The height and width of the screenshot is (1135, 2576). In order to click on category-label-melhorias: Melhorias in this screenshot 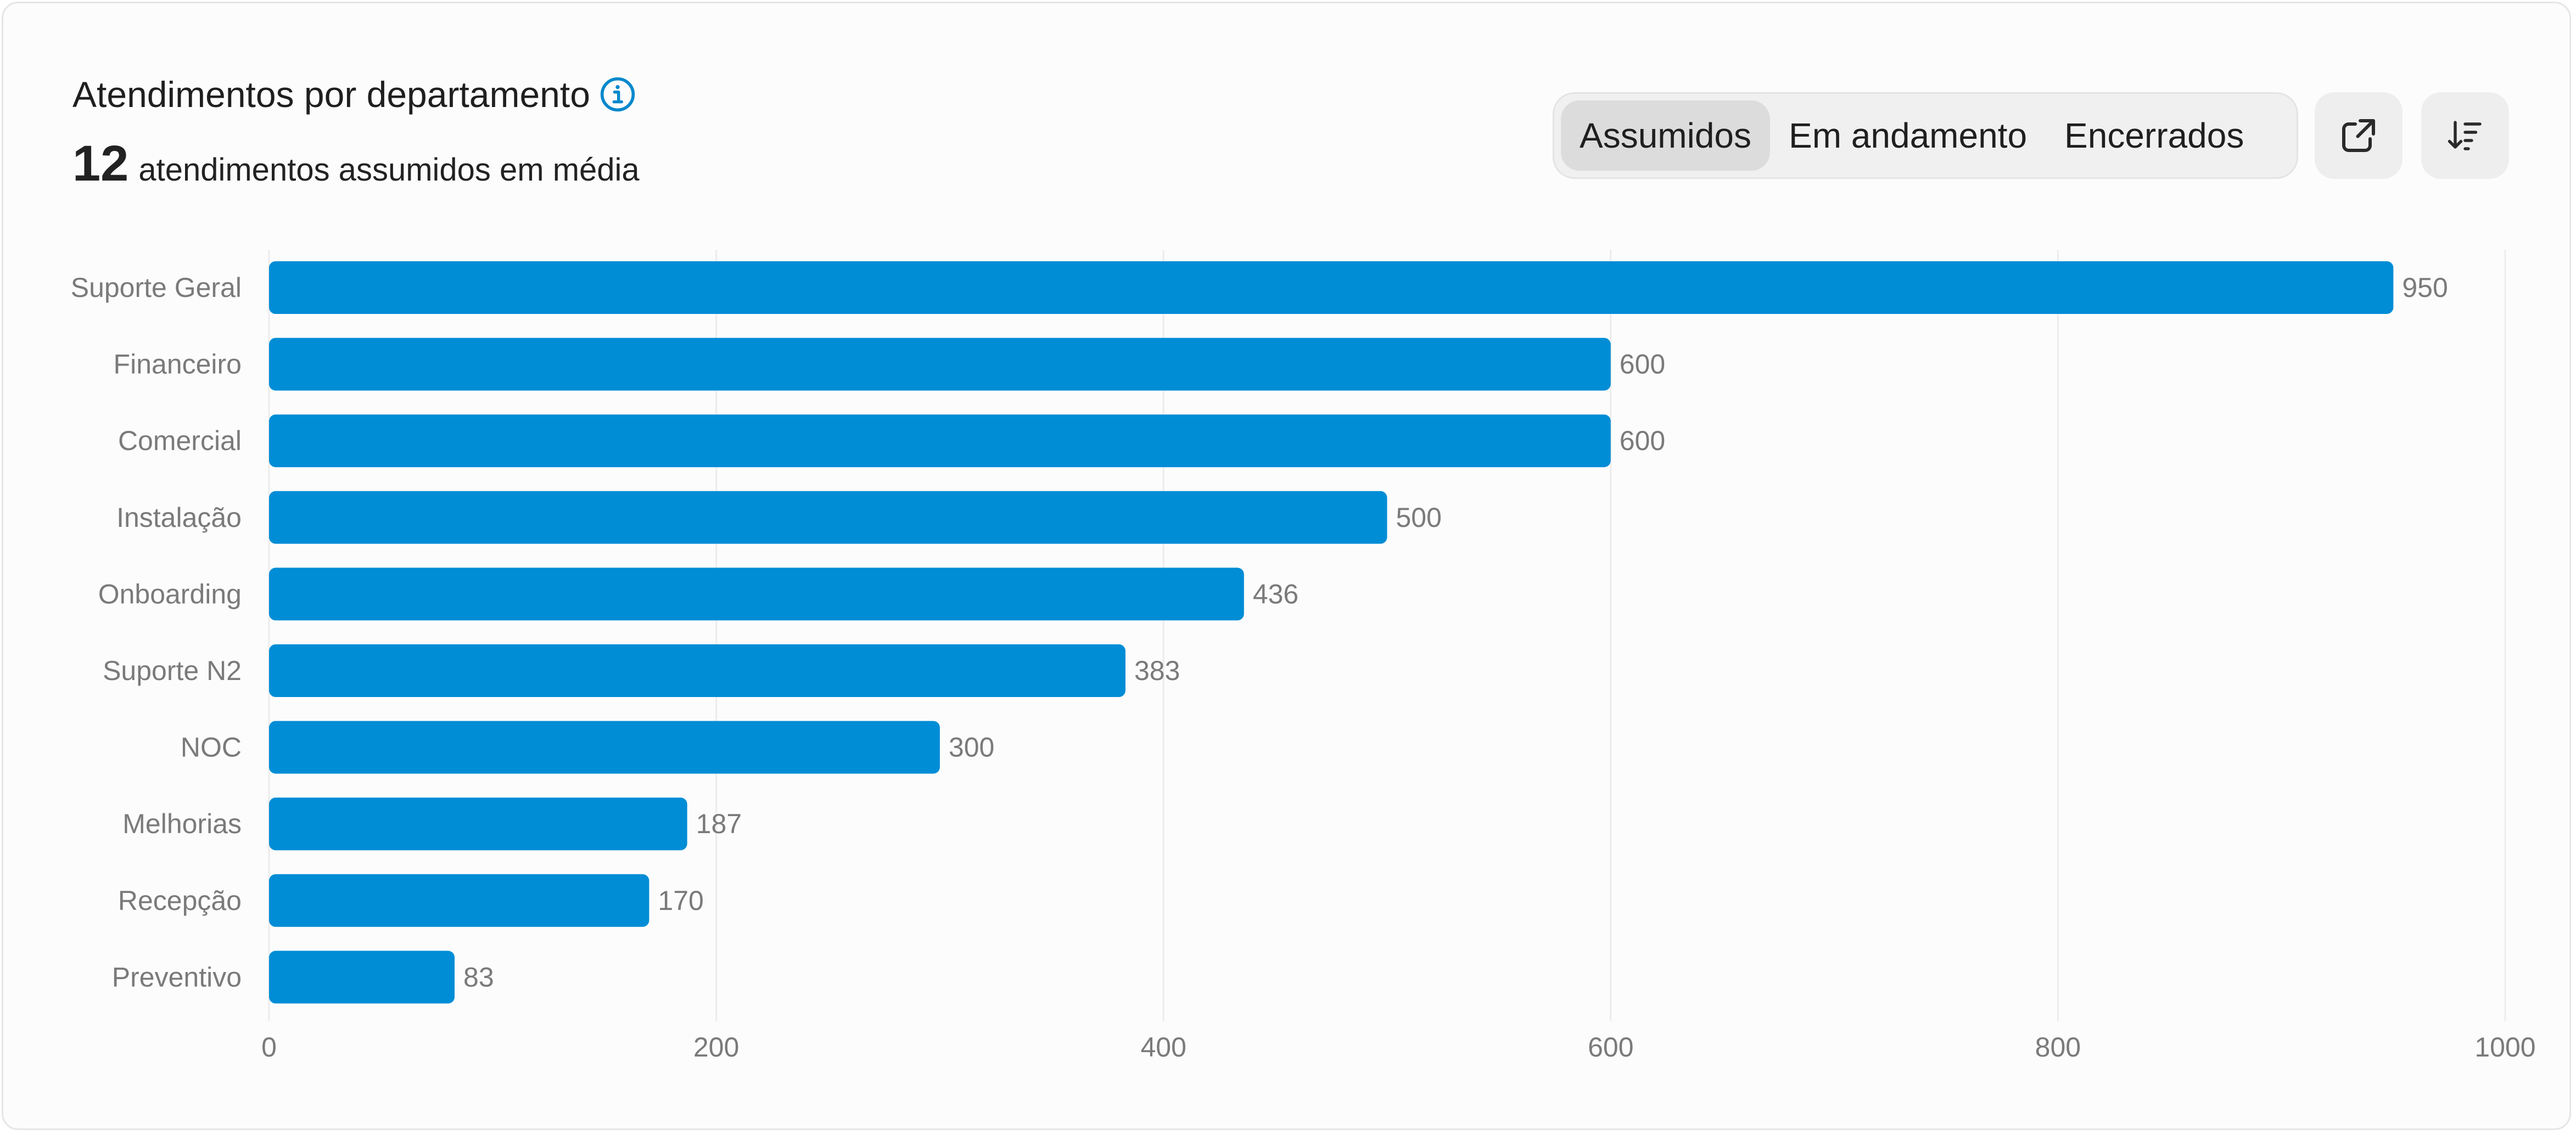, I will do `click(182, 823)`.